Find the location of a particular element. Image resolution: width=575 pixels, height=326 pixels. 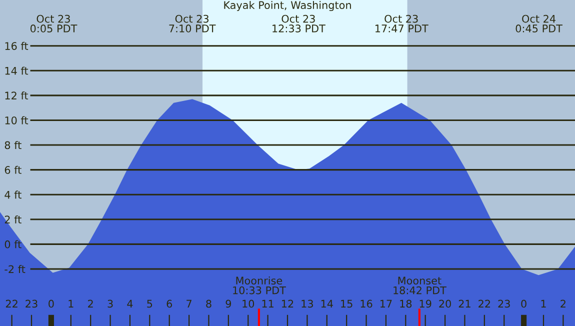

y-tick-label: 2 ft is located at coordinates (13, 219).